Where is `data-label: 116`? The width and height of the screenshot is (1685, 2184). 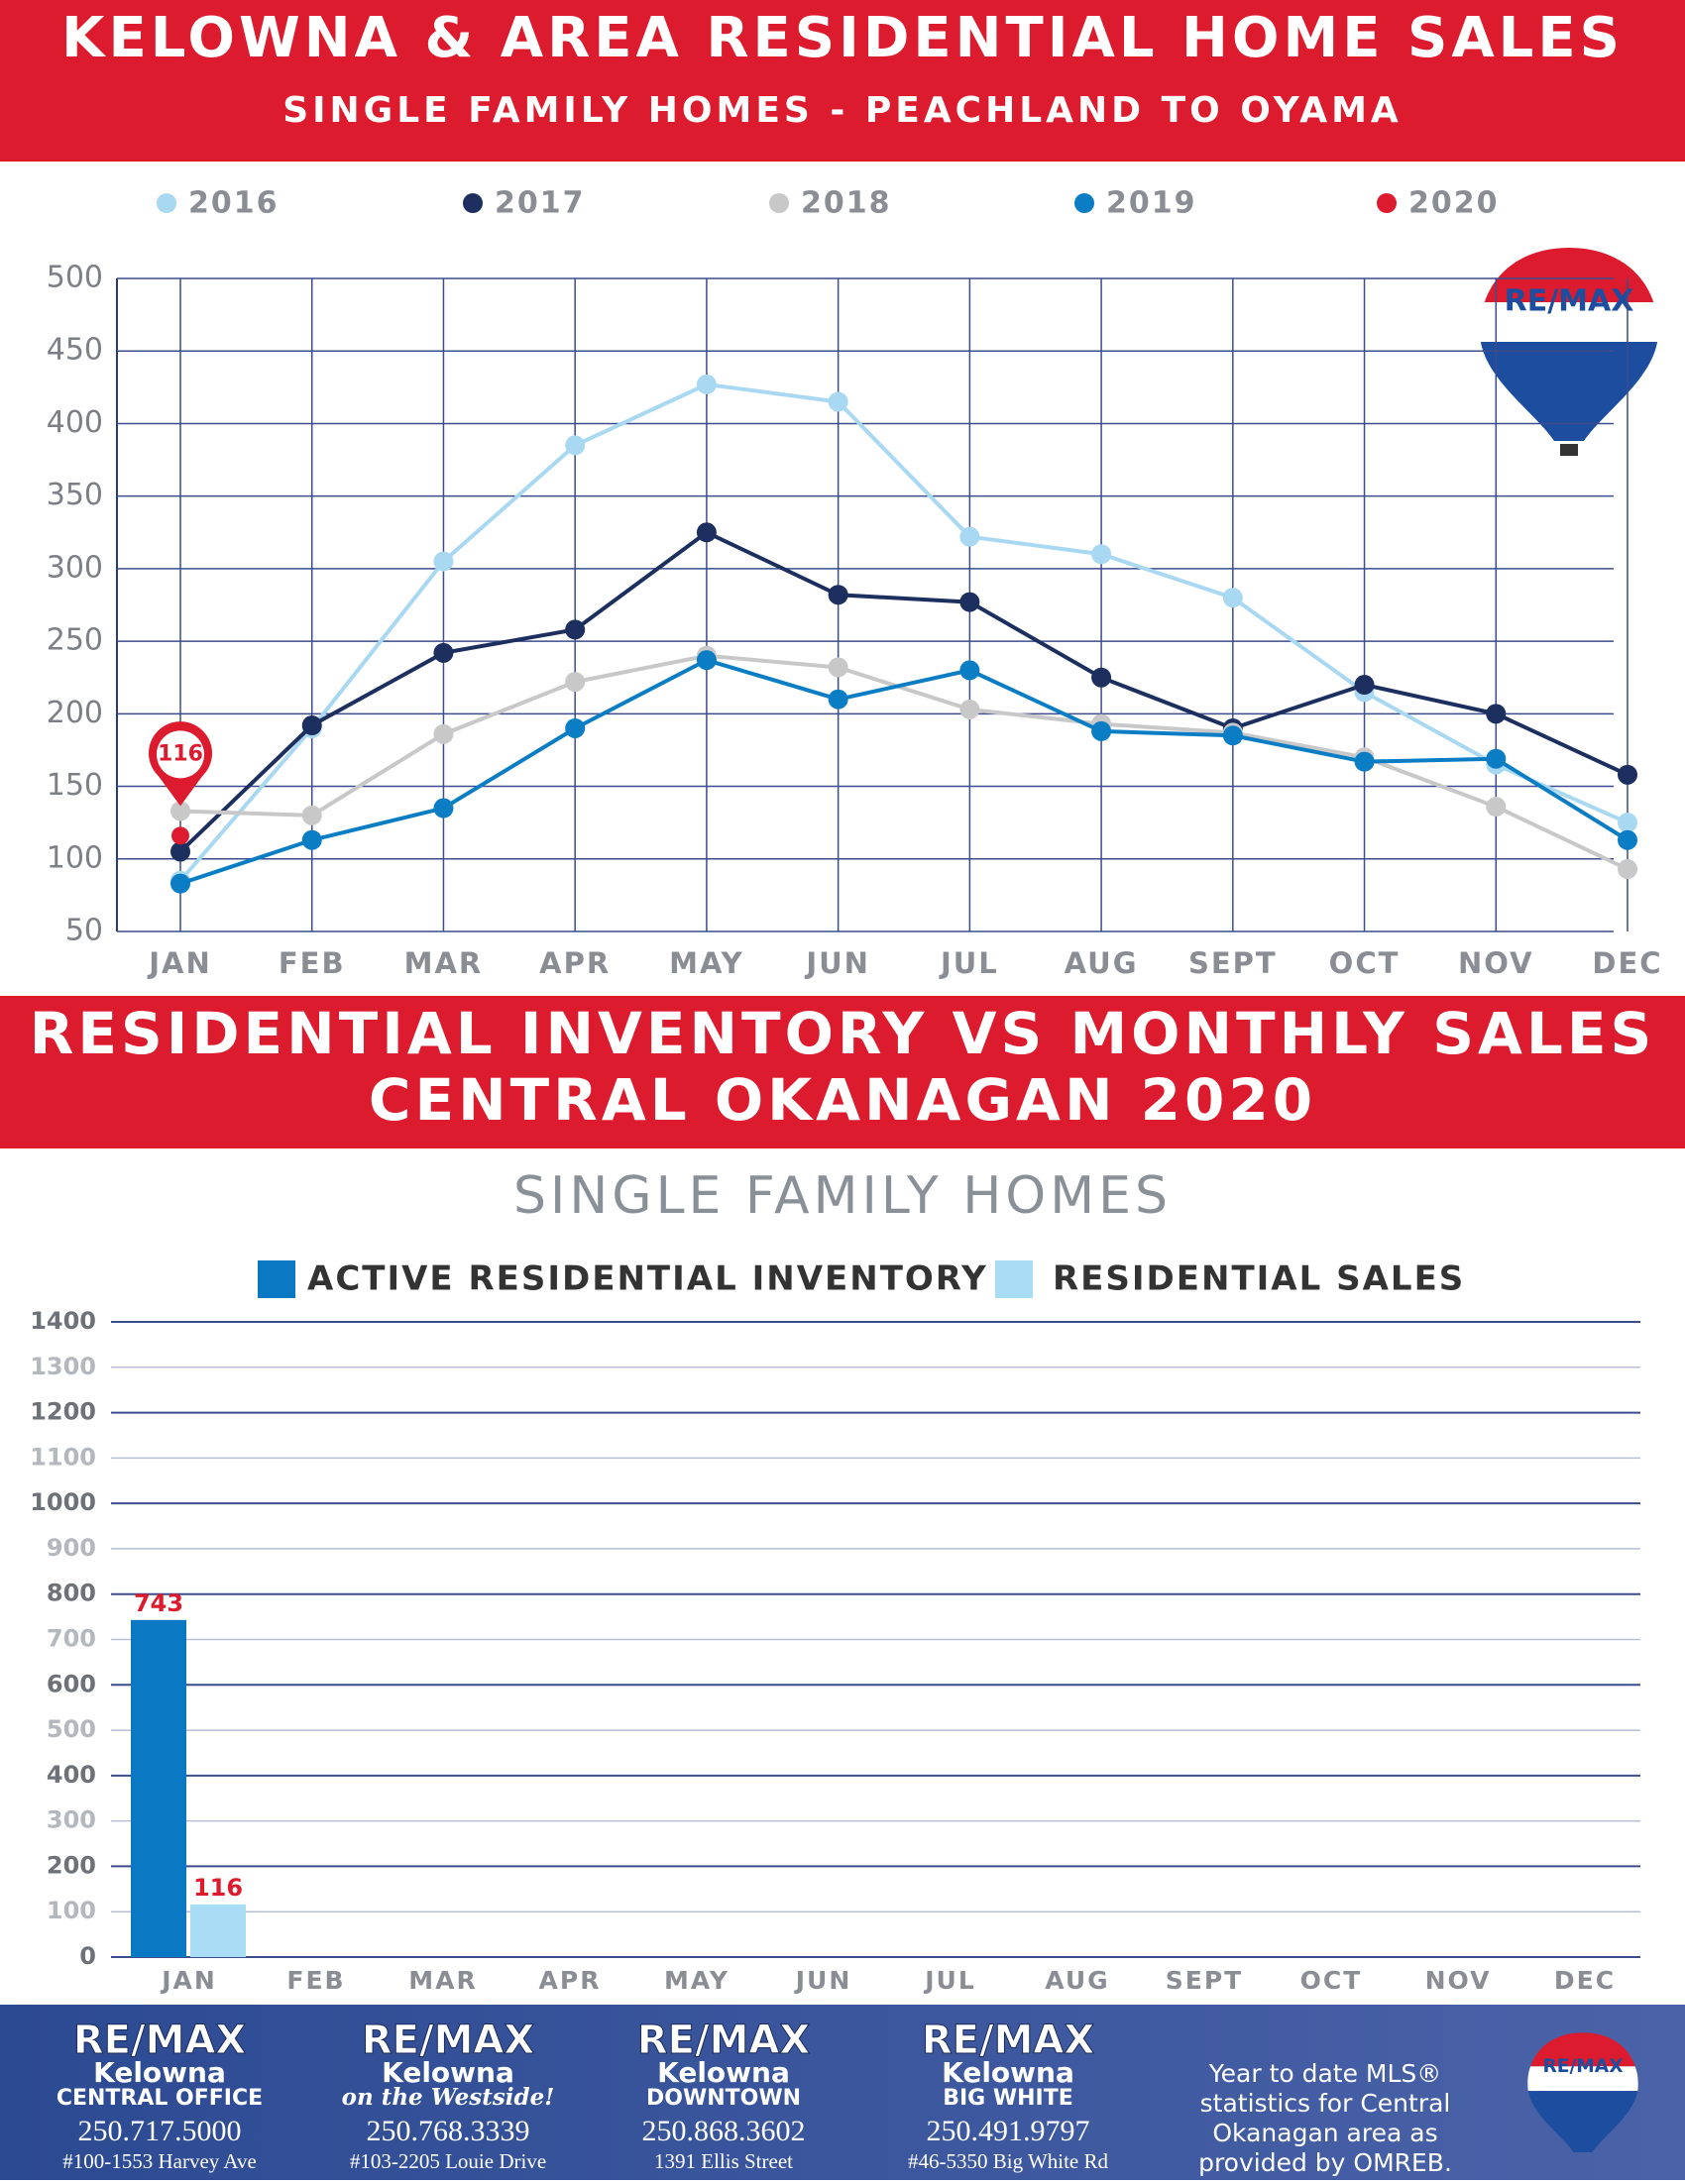 data-label: 116 is located at coordinates (180, 753).